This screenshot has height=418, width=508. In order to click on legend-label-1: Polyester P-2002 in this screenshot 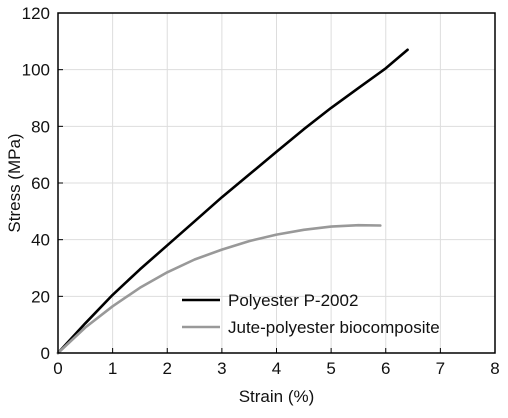, I will do `click(293, 300)`.